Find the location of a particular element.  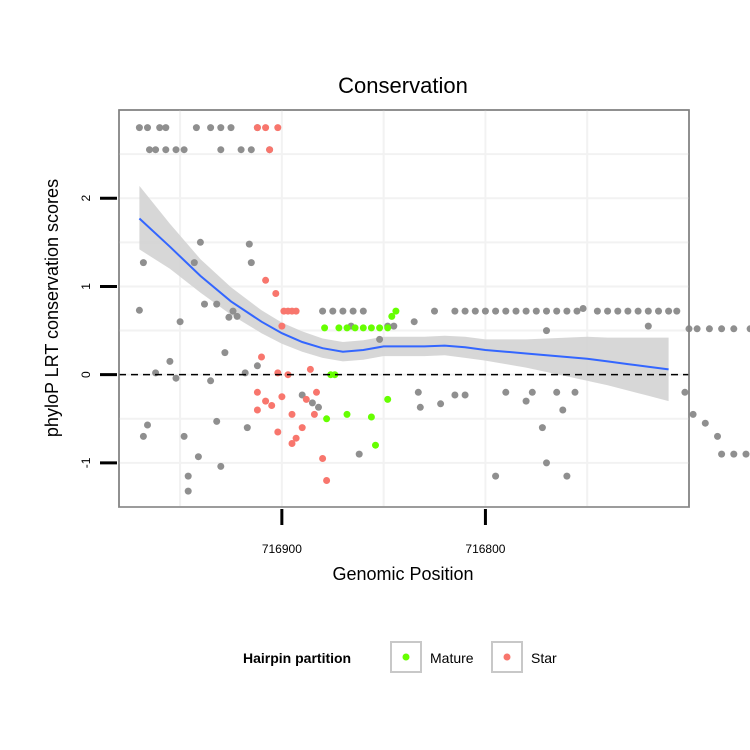

legend-key-mature-dot is located at coordinates (406, 657).